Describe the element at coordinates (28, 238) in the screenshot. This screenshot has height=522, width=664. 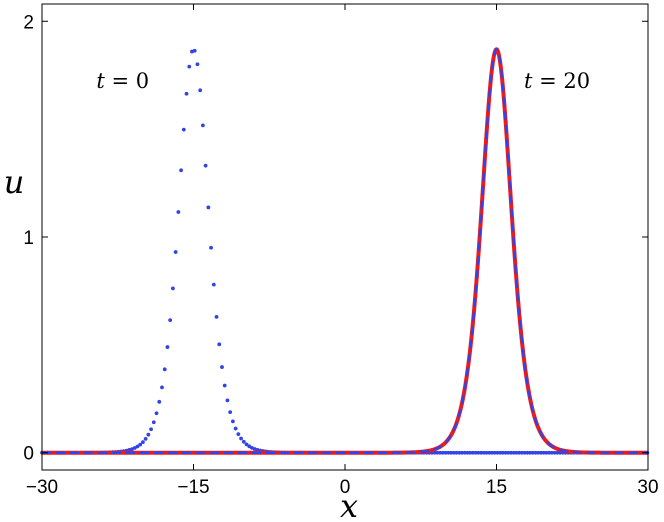
I see `y-tick-label: 1` at that location.